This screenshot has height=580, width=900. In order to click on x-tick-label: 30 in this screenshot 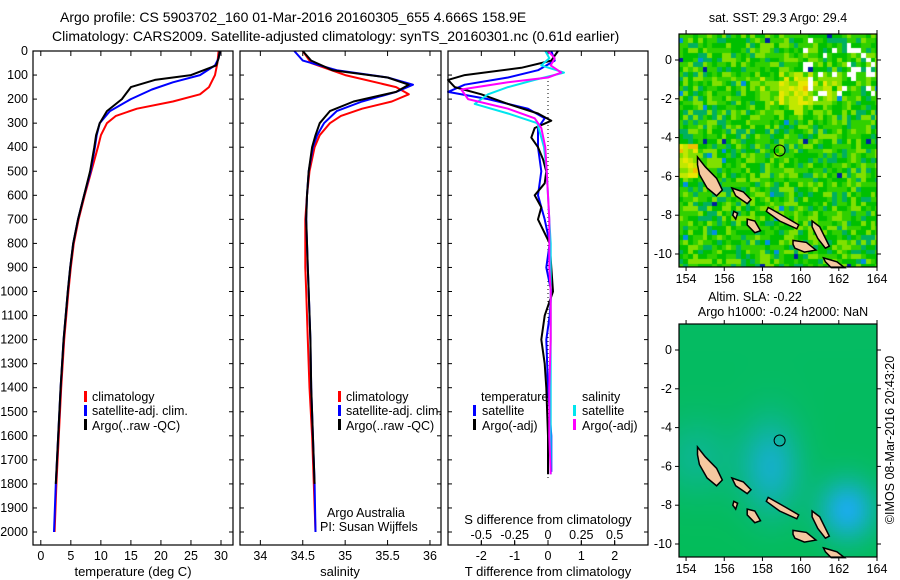, I will do `click(221, 556)`.